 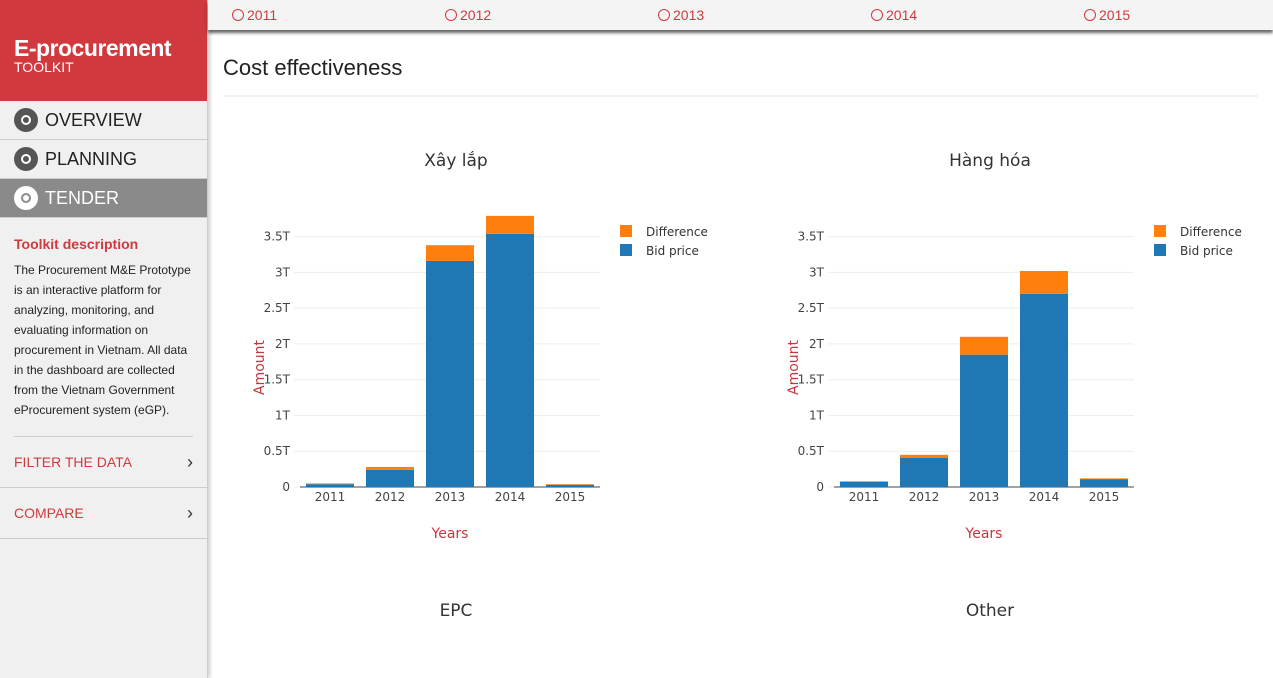 I want to click on description-title: Toolkit description, so click(x=76, y=244).